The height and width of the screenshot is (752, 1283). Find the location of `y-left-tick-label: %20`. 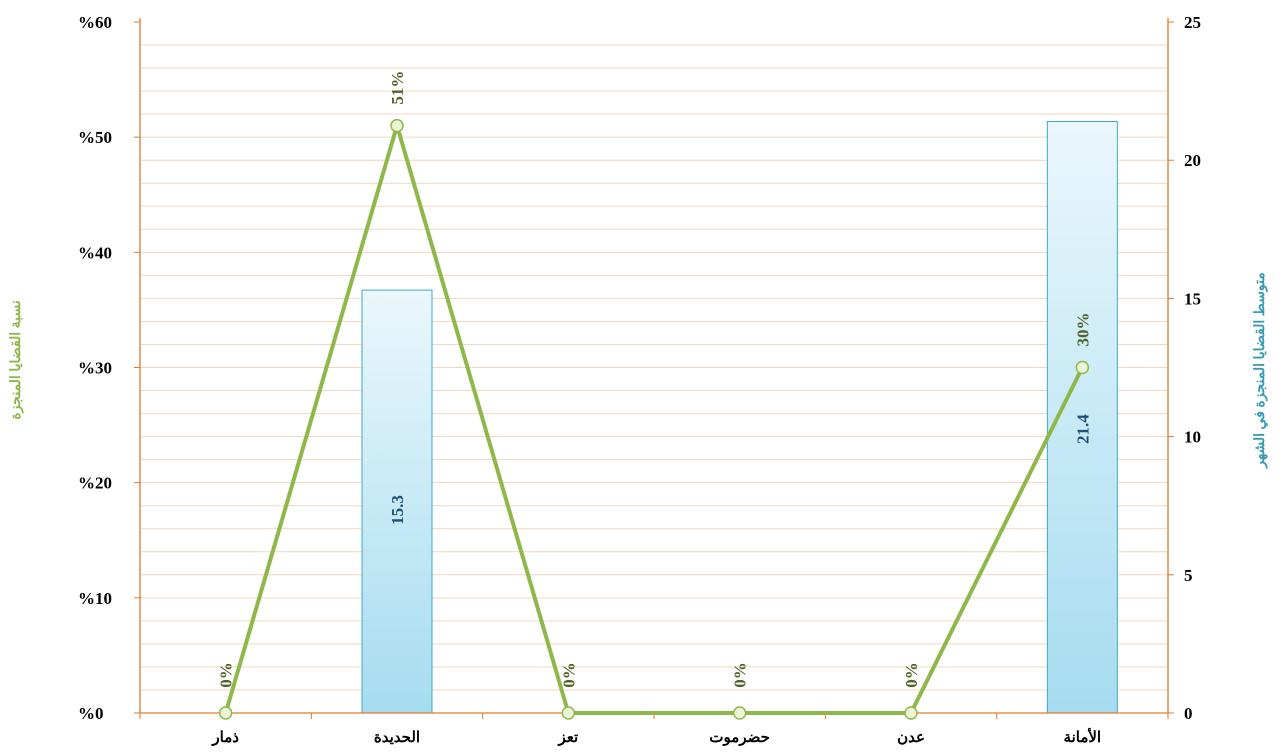

y-left-tick-label: %20 is located at coordinates (95, 483).